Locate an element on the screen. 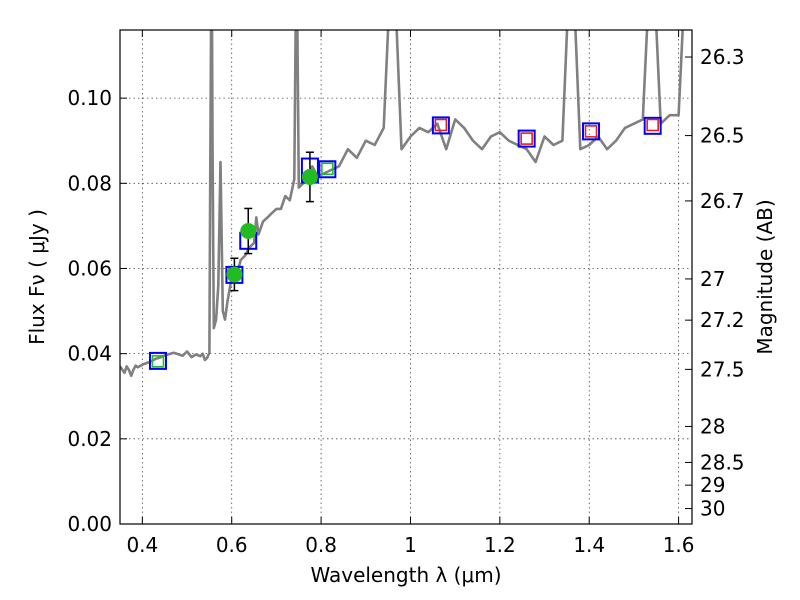 The height and width of the screenshot is (600, 800). x-tick-label: 0.6 is located at coordinates (232, 545).